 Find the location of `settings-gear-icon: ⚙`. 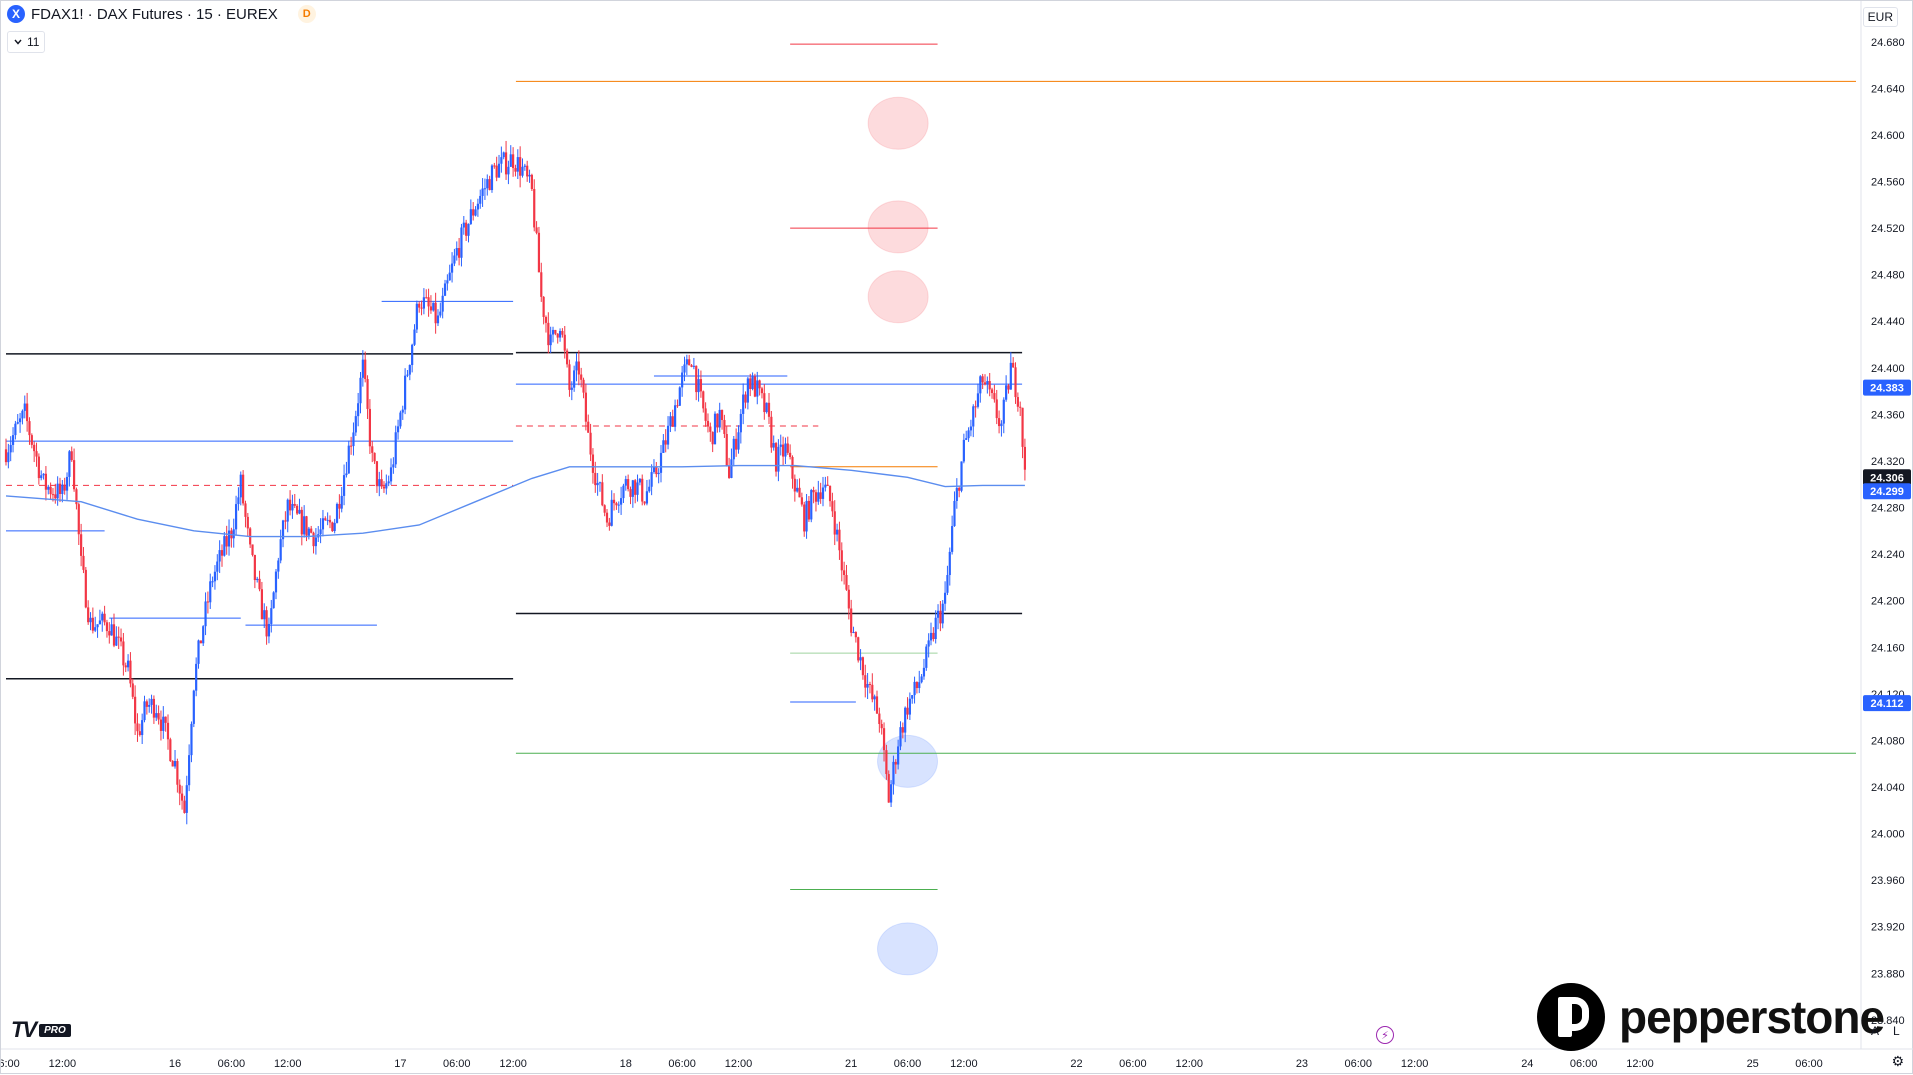

settings-gear-icon: ⚙ is located at coordinates (1897, 1061).